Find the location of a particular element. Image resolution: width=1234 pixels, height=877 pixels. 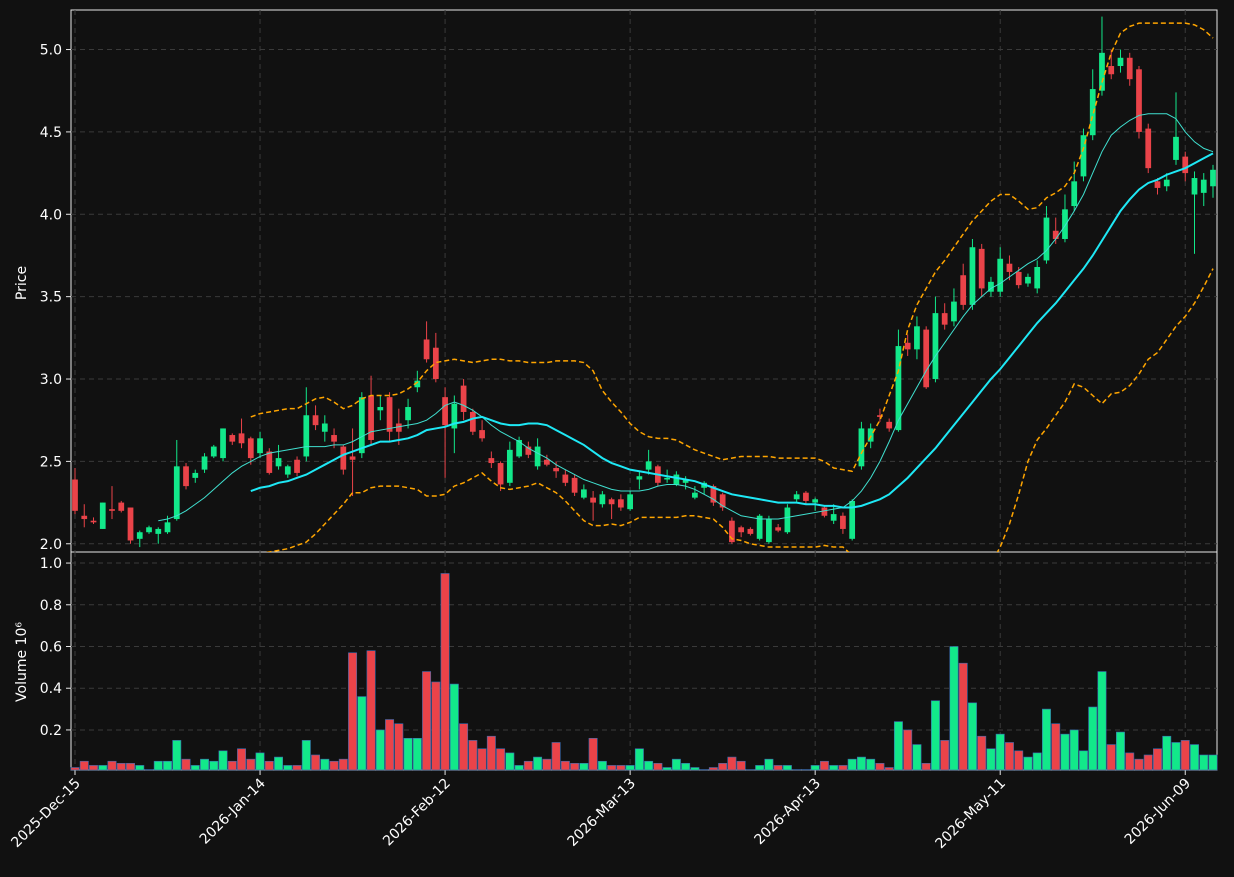

y-tick-label: 1.0 is located at coordinates (51, 564).